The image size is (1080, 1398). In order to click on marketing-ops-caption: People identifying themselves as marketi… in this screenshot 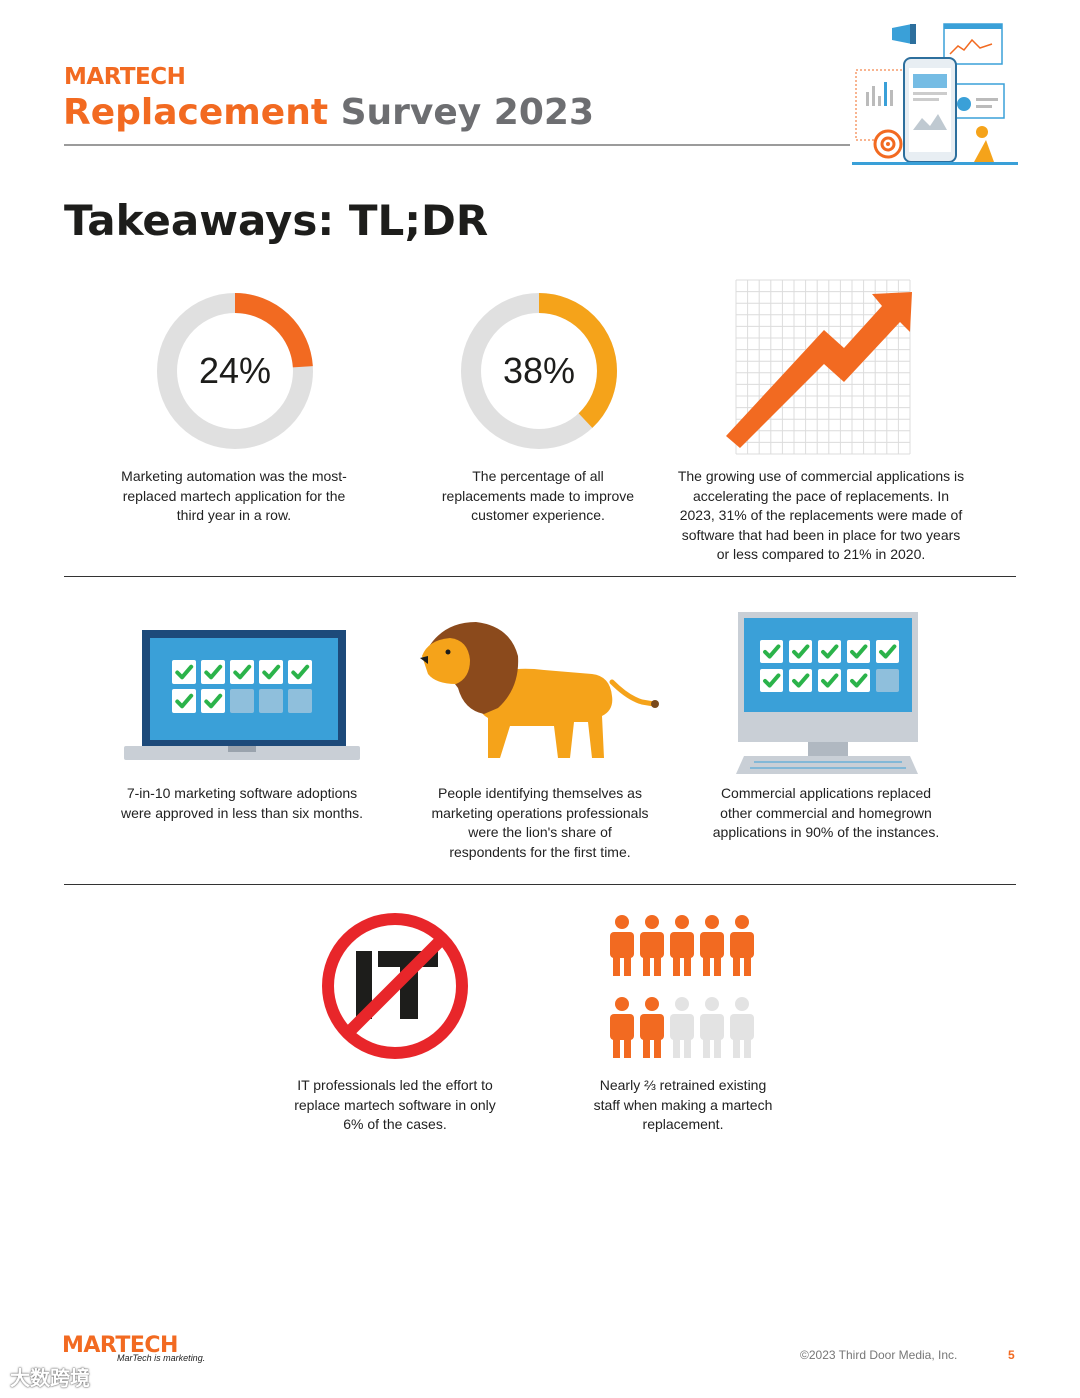, I will do `click(540, 822)`.